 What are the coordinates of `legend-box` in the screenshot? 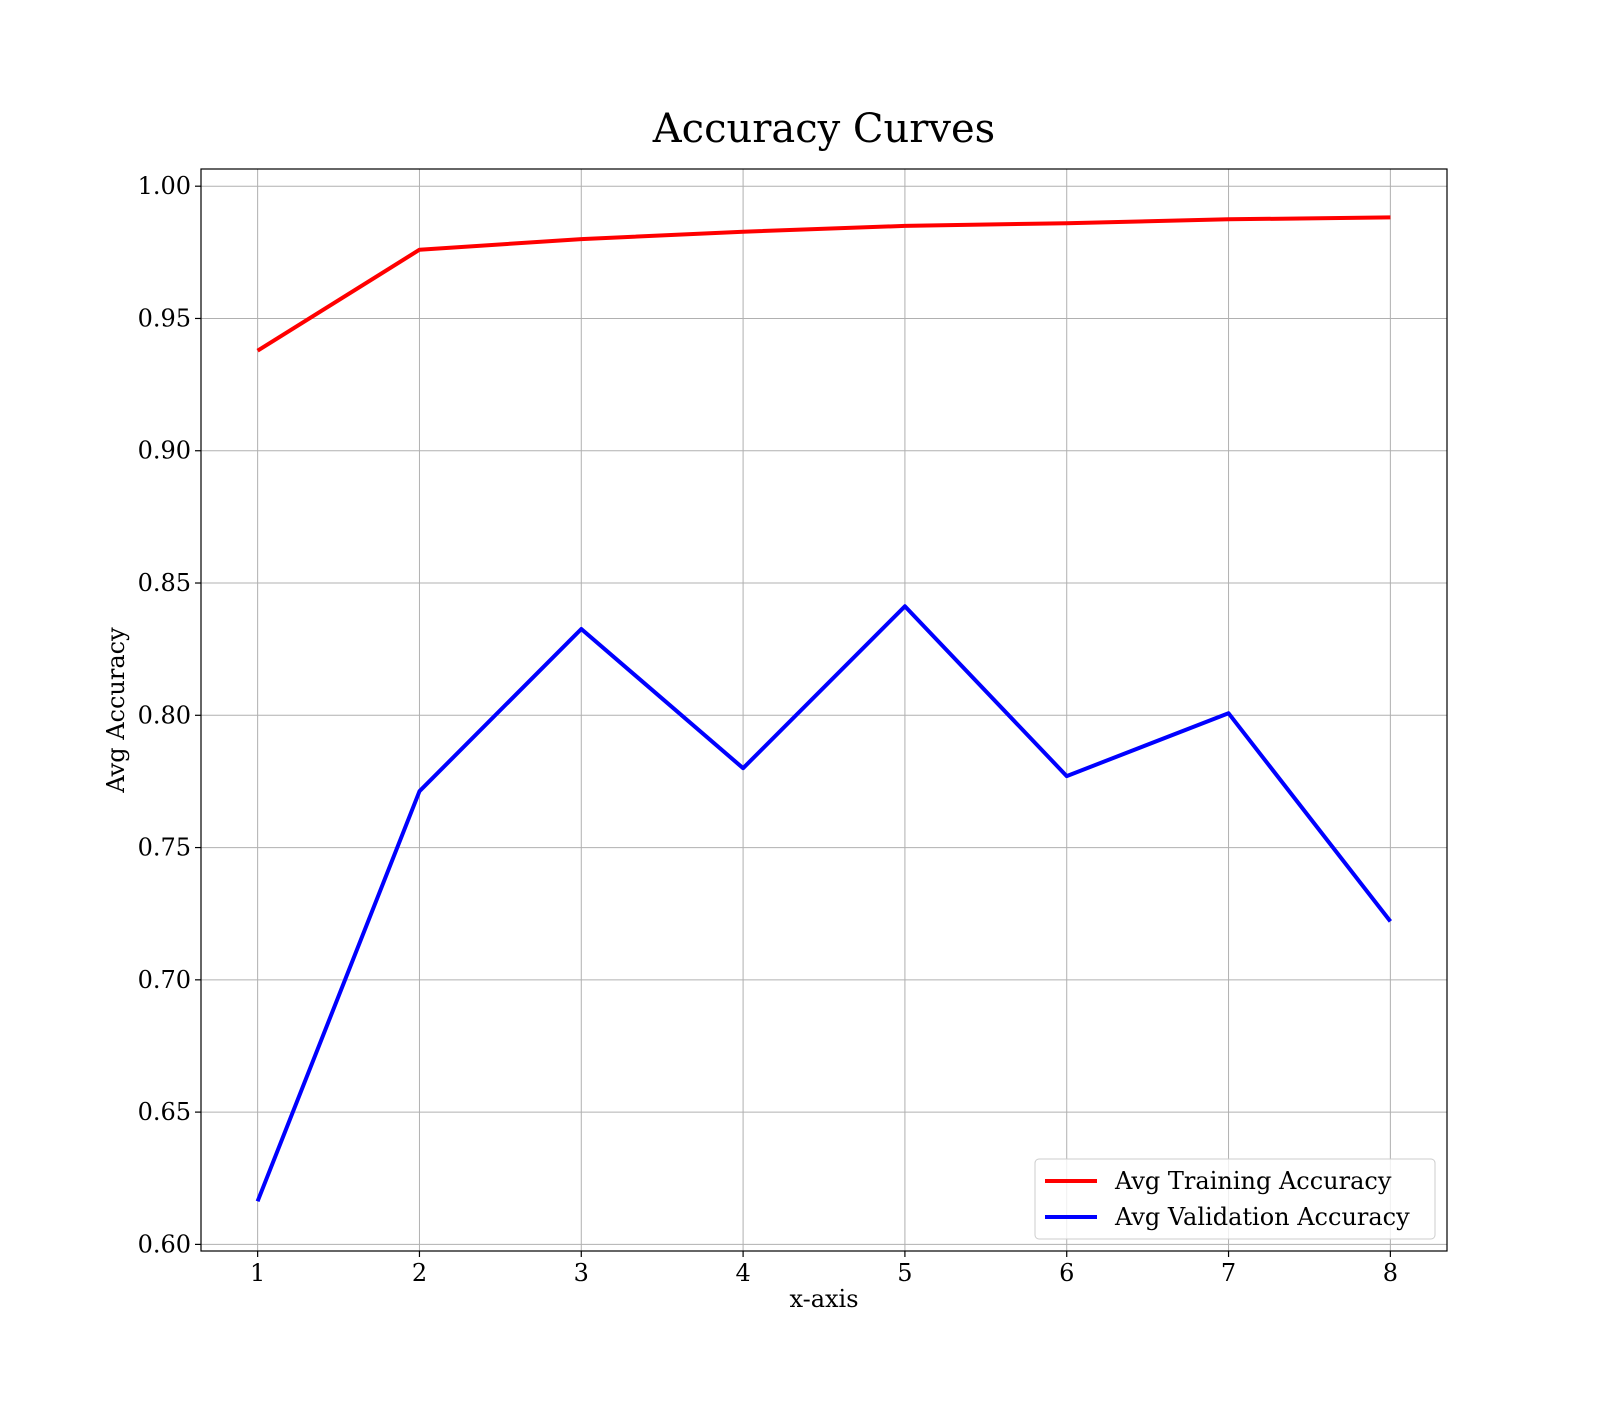 It's located at (1235, 1199).